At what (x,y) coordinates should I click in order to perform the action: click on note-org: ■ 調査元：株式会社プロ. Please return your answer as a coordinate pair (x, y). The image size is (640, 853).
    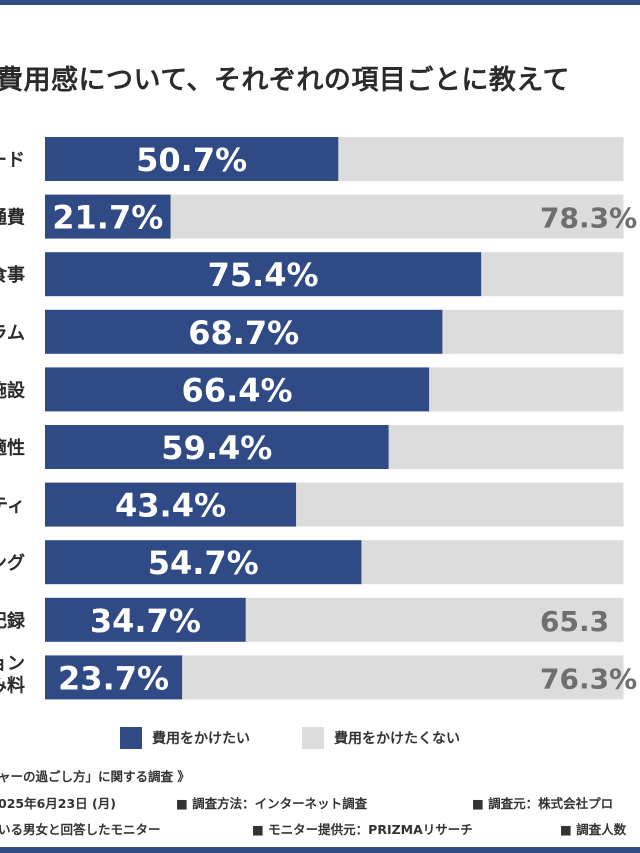
    Looking at the image, I should click on (543, 803).